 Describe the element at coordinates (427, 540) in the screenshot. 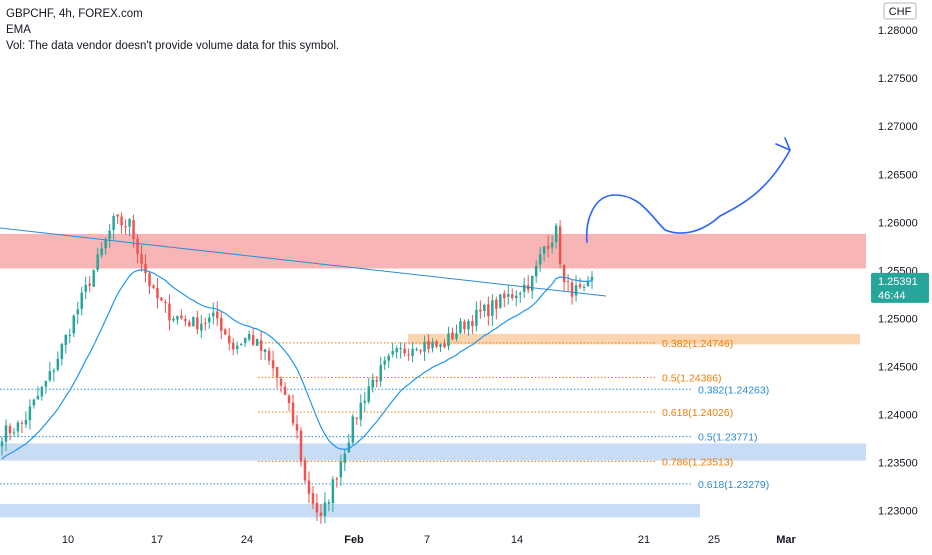

I see `time-tick-label: 7` at that location.